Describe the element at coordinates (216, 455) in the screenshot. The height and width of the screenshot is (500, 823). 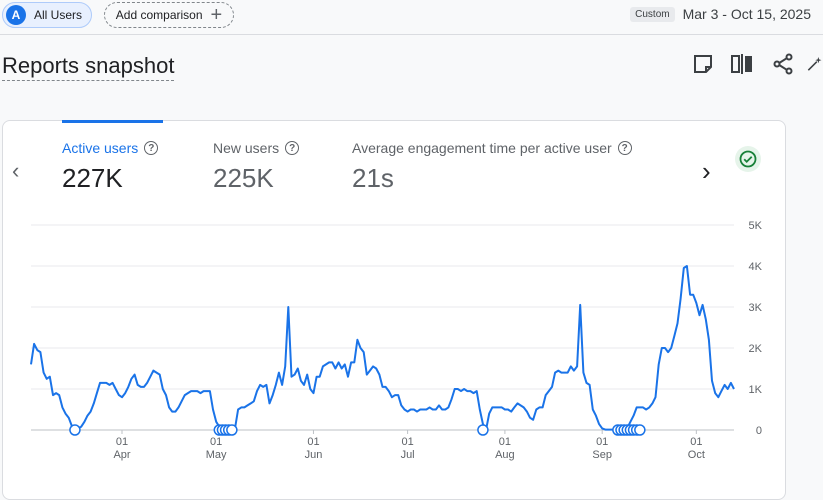
I see `x-tick-month: May` at that location.